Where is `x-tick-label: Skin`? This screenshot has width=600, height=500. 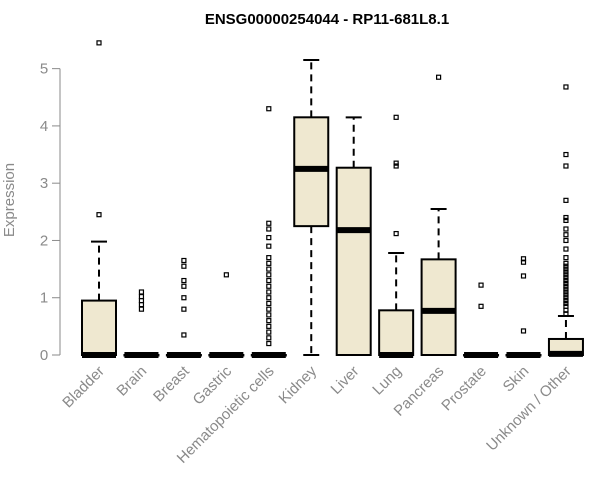 x-tick-label: Skin is located at coordinates (516, 379).